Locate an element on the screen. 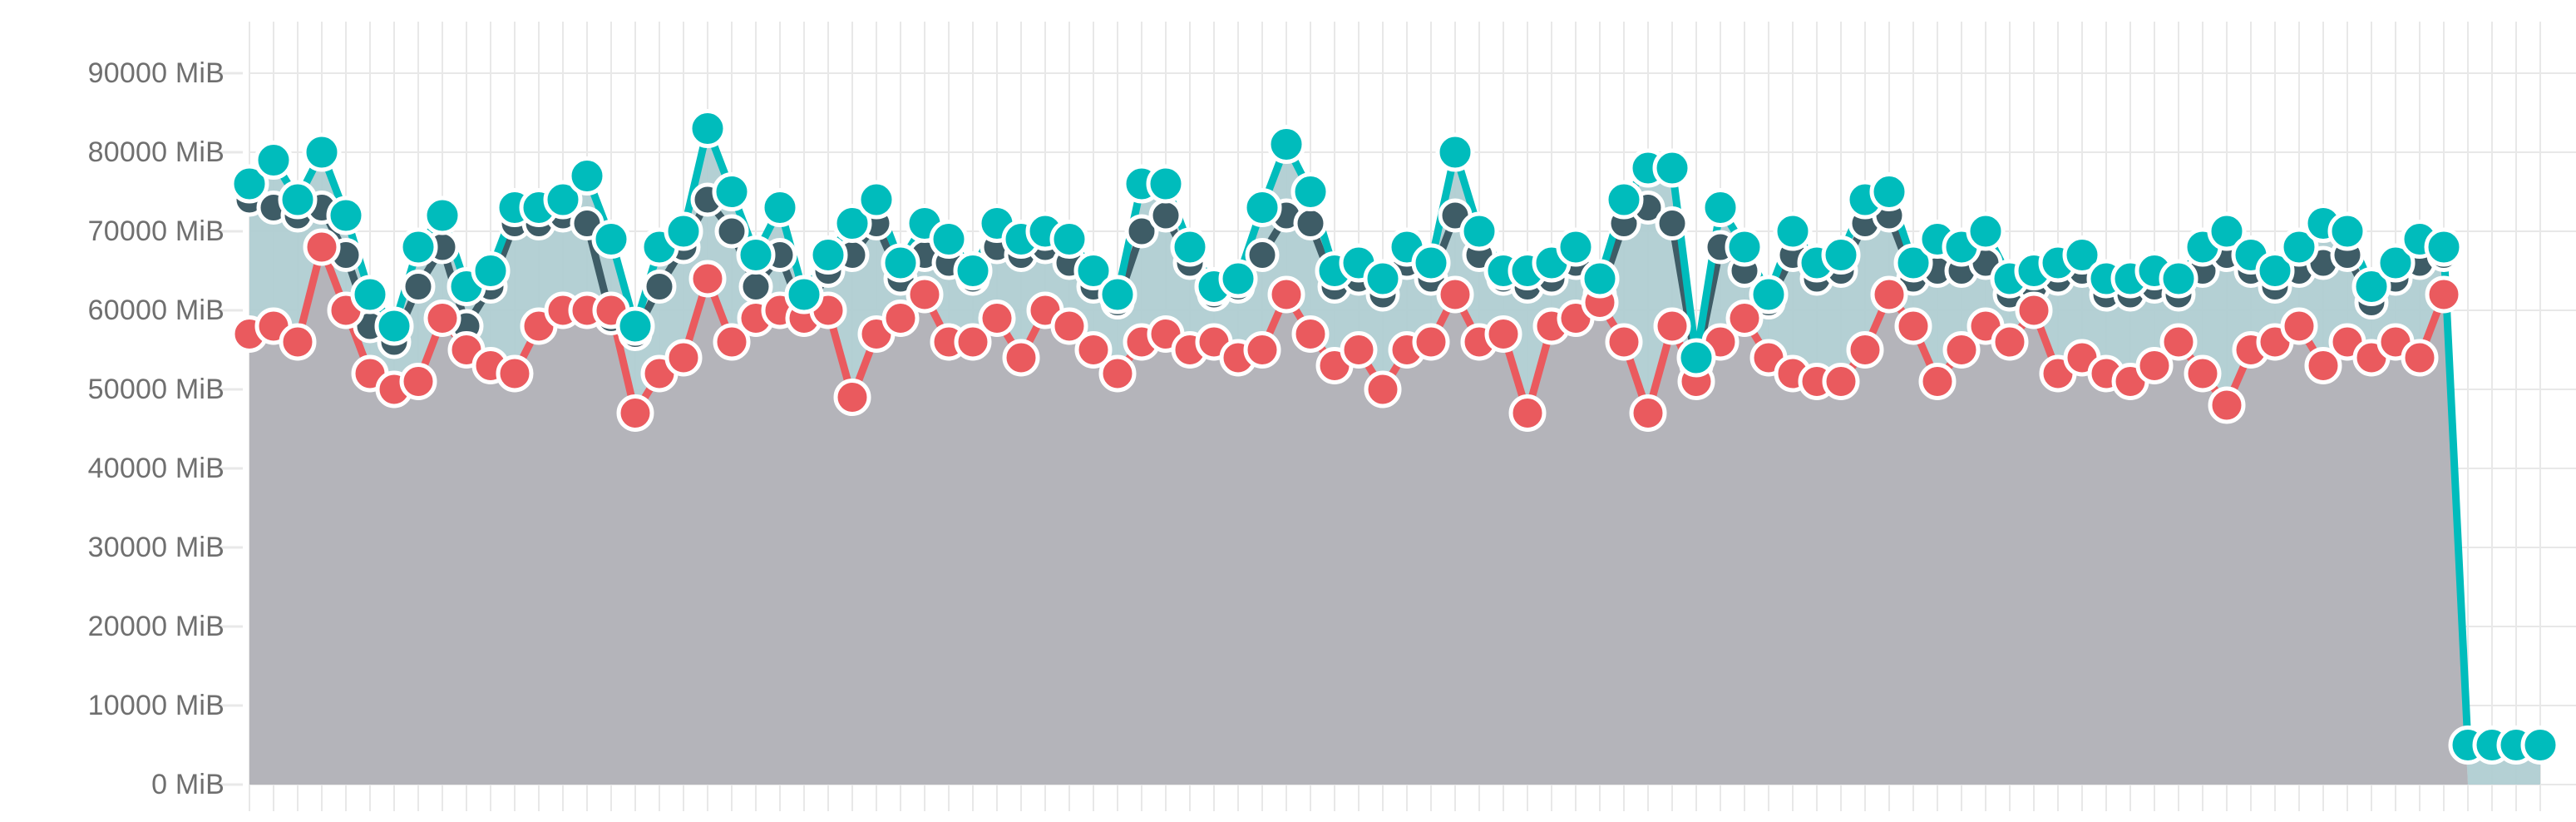 This screenshot has height=822, width=2576. y-axis-tick-label: 50000 MiB is located at coordinates (156, 389).